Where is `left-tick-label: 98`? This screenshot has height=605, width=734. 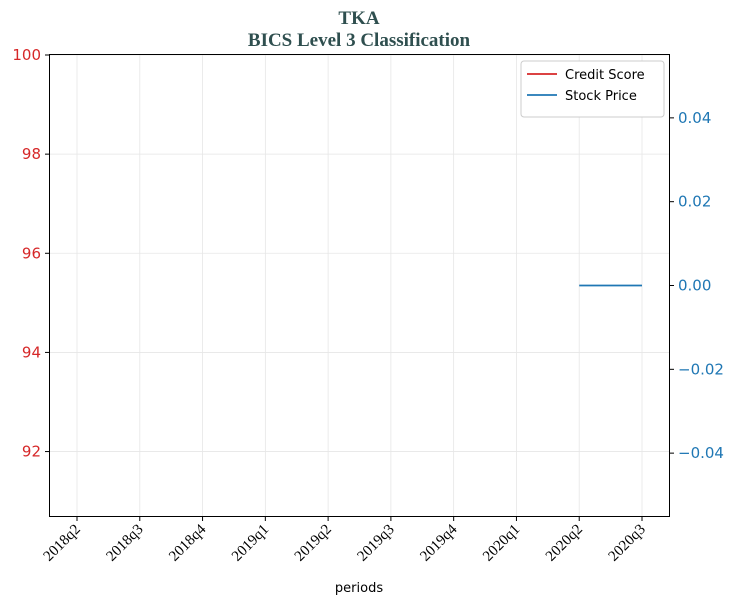
left-tick-label: 98 is located at coordinates (31, 154).